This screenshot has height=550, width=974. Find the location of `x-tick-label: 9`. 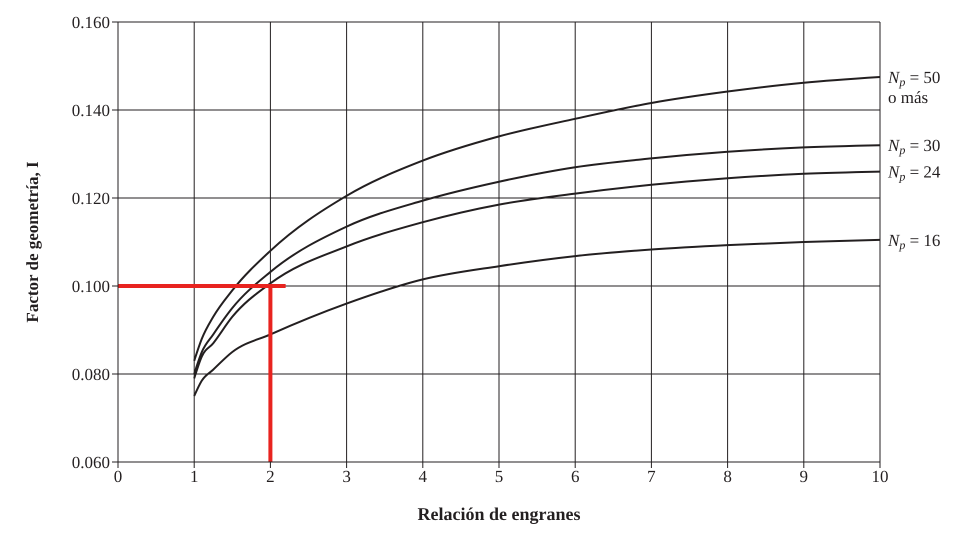

x-tick-label: 9 is located at coordinates (804, 476).